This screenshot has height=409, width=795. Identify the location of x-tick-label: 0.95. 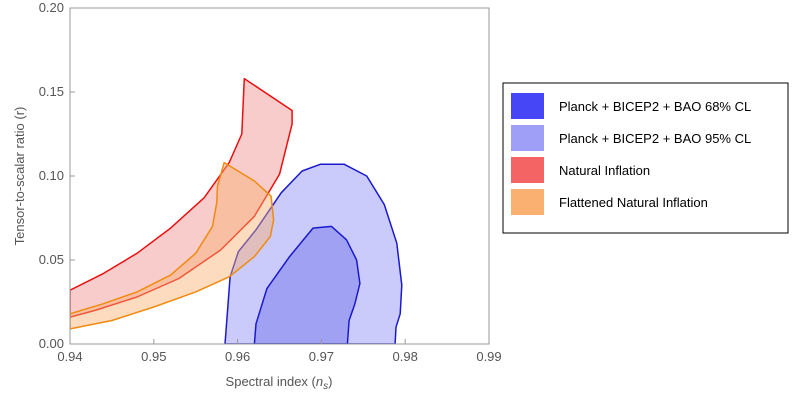
(153, 356).